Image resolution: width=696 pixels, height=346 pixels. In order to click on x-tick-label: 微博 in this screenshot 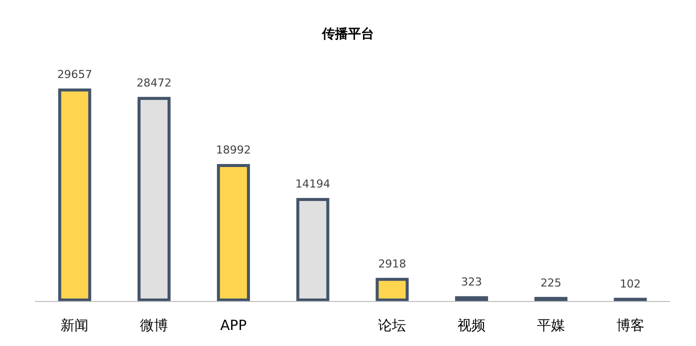, I will do `click(154, 326)`.